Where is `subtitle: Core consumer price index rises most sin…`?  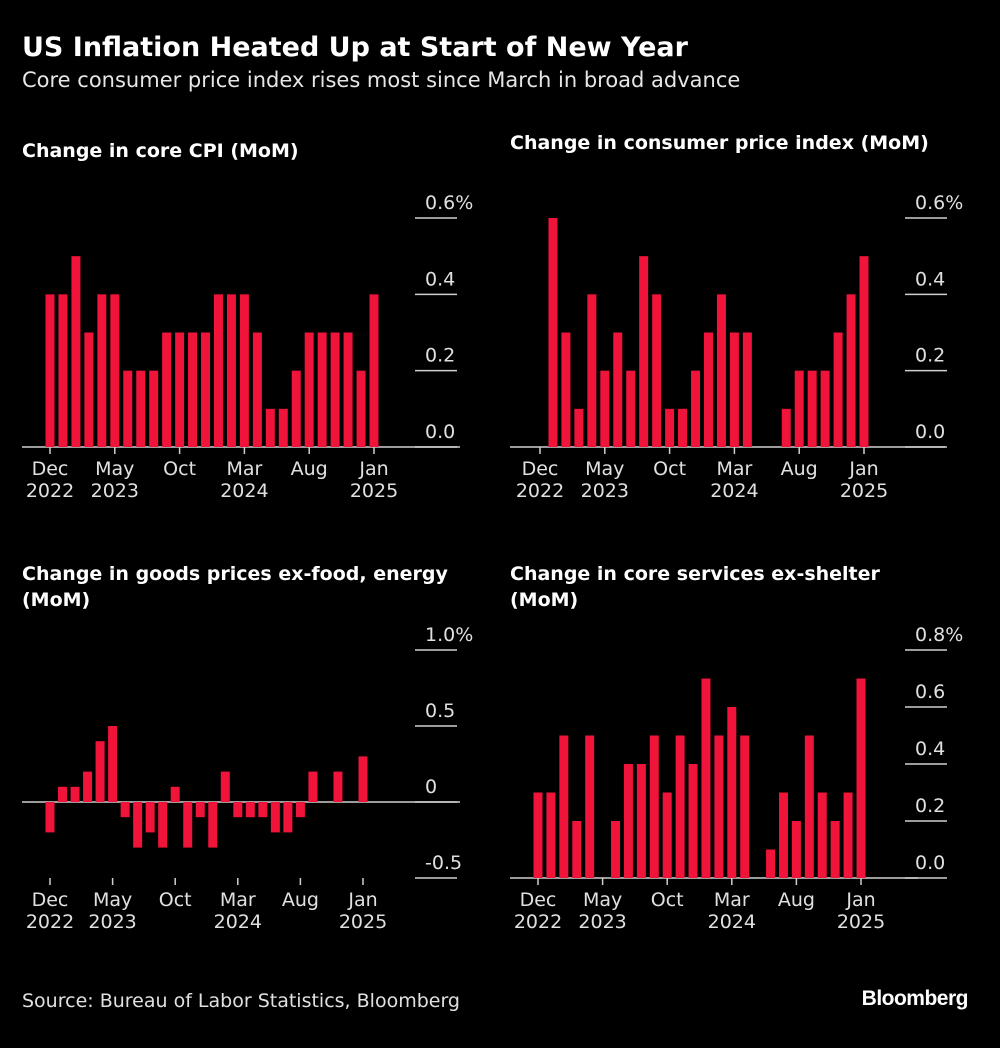 subtitle: Core consumer price index rises most sin… is located at coordinates (381, 80).